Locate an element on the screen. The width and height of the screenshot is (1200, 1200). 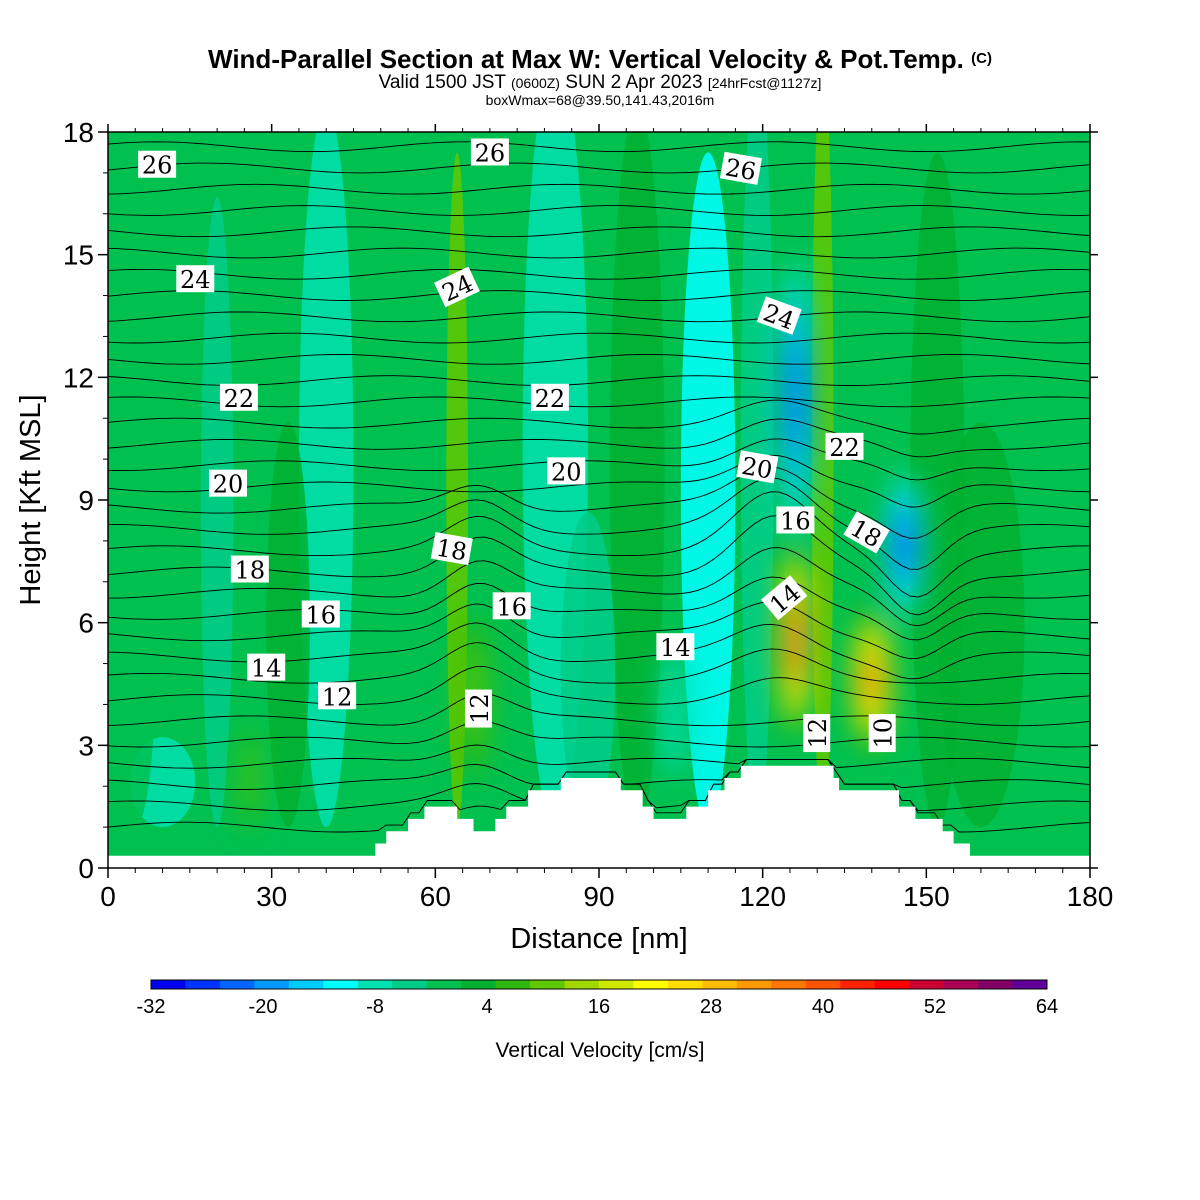
theta-label-1: 26 is located at coordinates (489, 152).